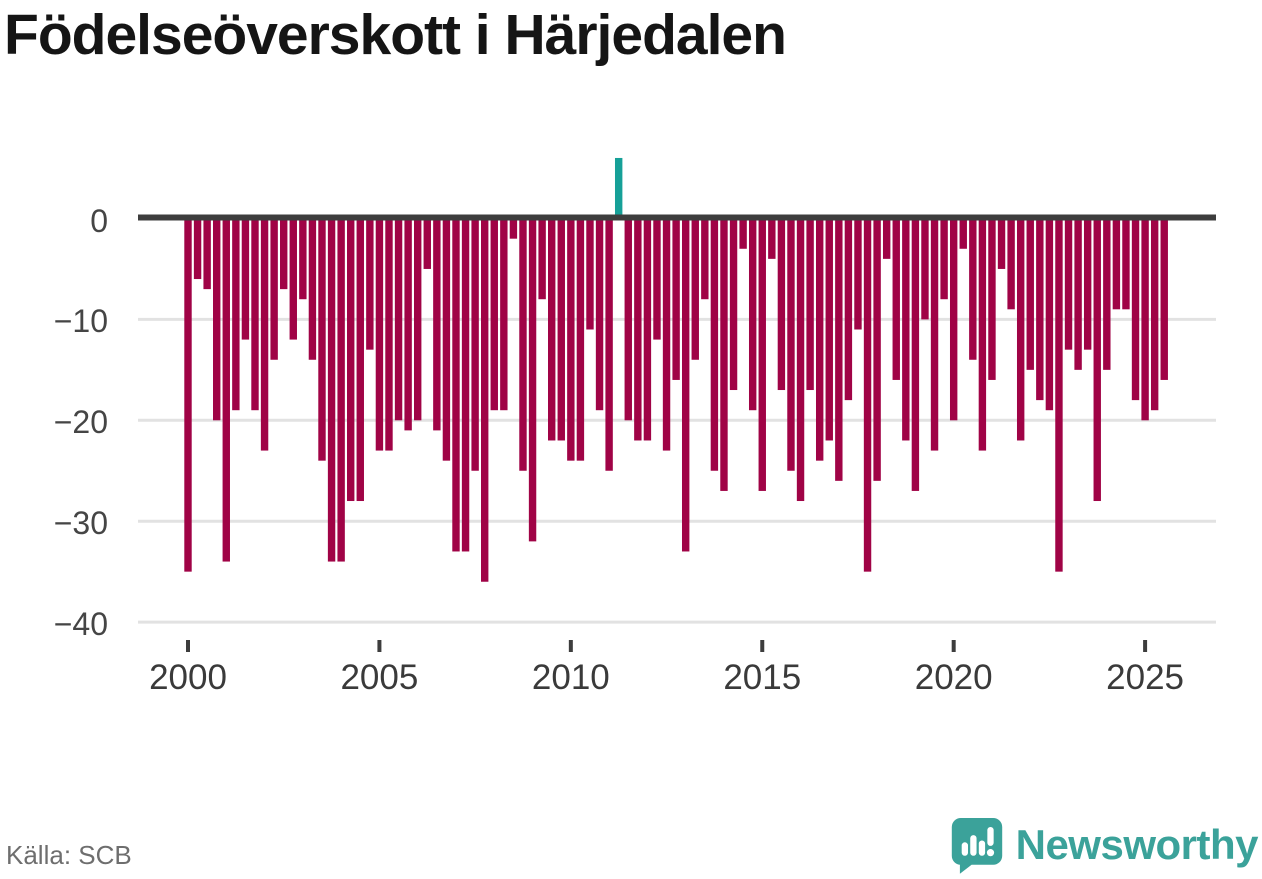 The height and width of the screenshot is (879, 1262). I want to click on x-tick-label: 2005, so click(379, 677).